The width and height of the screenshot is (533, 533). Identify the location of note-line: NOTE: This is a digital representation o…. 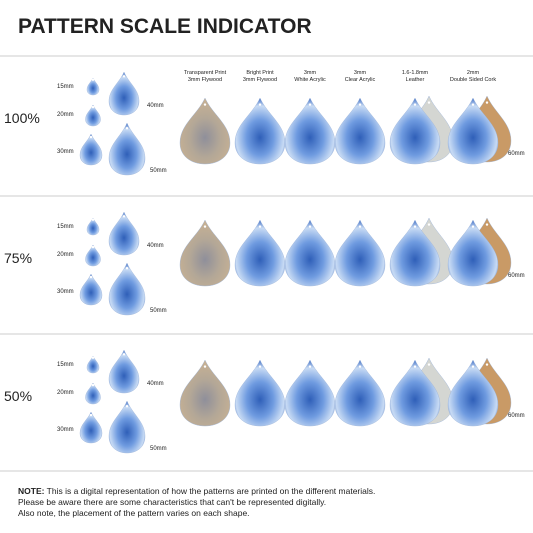
(196, 491).